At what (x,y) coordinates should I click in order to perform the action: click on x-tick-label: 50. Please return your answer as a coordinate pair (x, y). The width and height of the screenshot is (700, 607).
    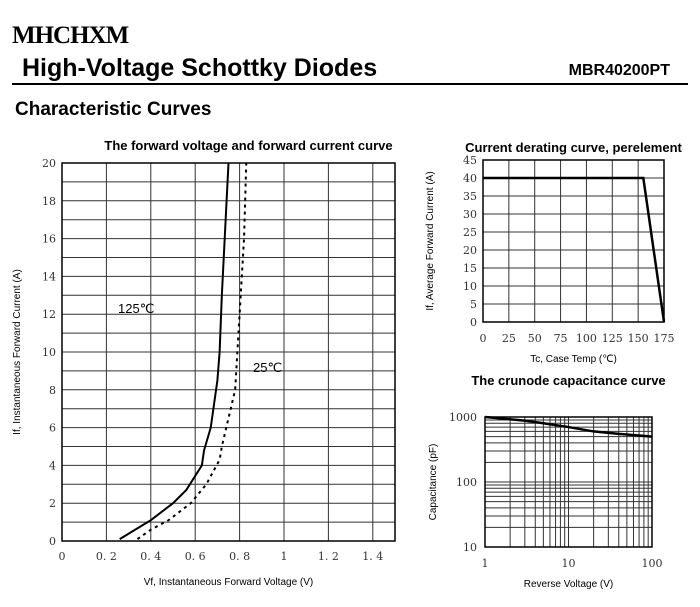
    Looking at the image, I should click on (535, 338).